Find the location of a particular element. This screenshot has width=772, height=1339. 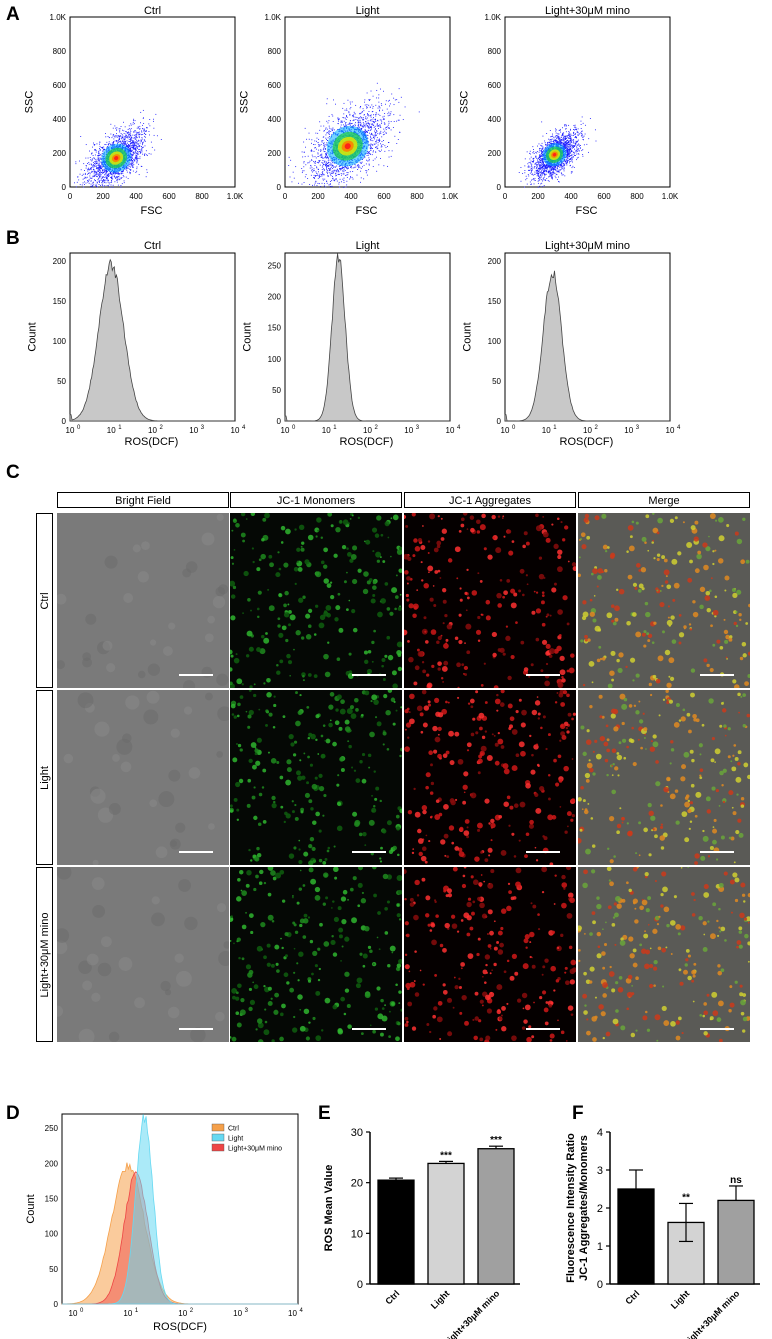

histogram-title: Light+30μM mino is located at coordinates (587, 246).